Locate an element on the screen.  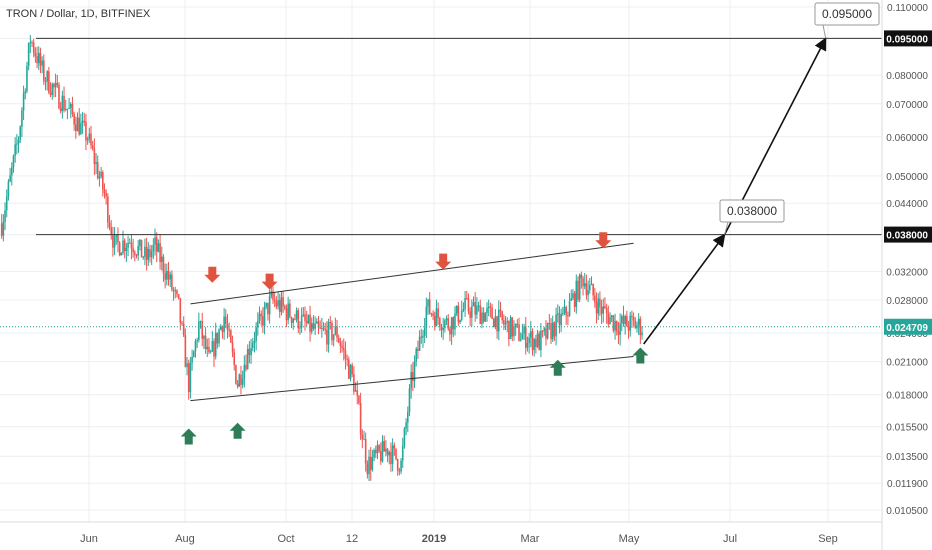
y-tick-label: 0.044000 is located at coordinates (907, 204).